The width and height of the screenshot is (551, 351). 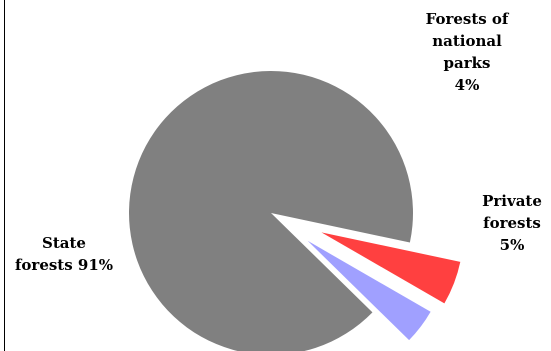 What do you see at coordinates (64, 243) in the screenshot?
I see `slice-label-line: State` at bounding box center [64, 243].